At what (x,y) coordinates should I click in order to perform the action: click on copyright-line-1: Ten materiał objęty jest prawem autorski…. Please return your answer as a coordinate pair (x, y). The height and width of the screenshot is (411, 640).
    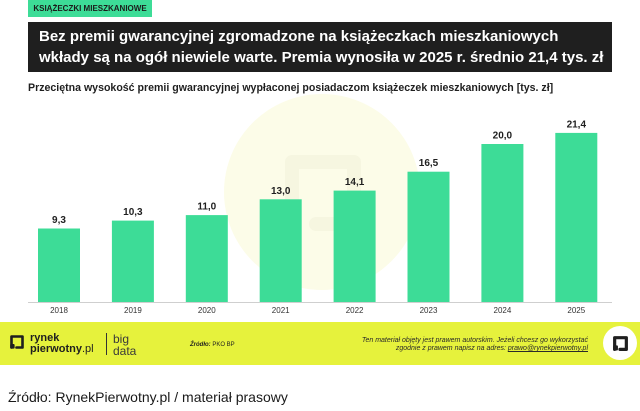
    Looking at the image, I should click on (474, 340).